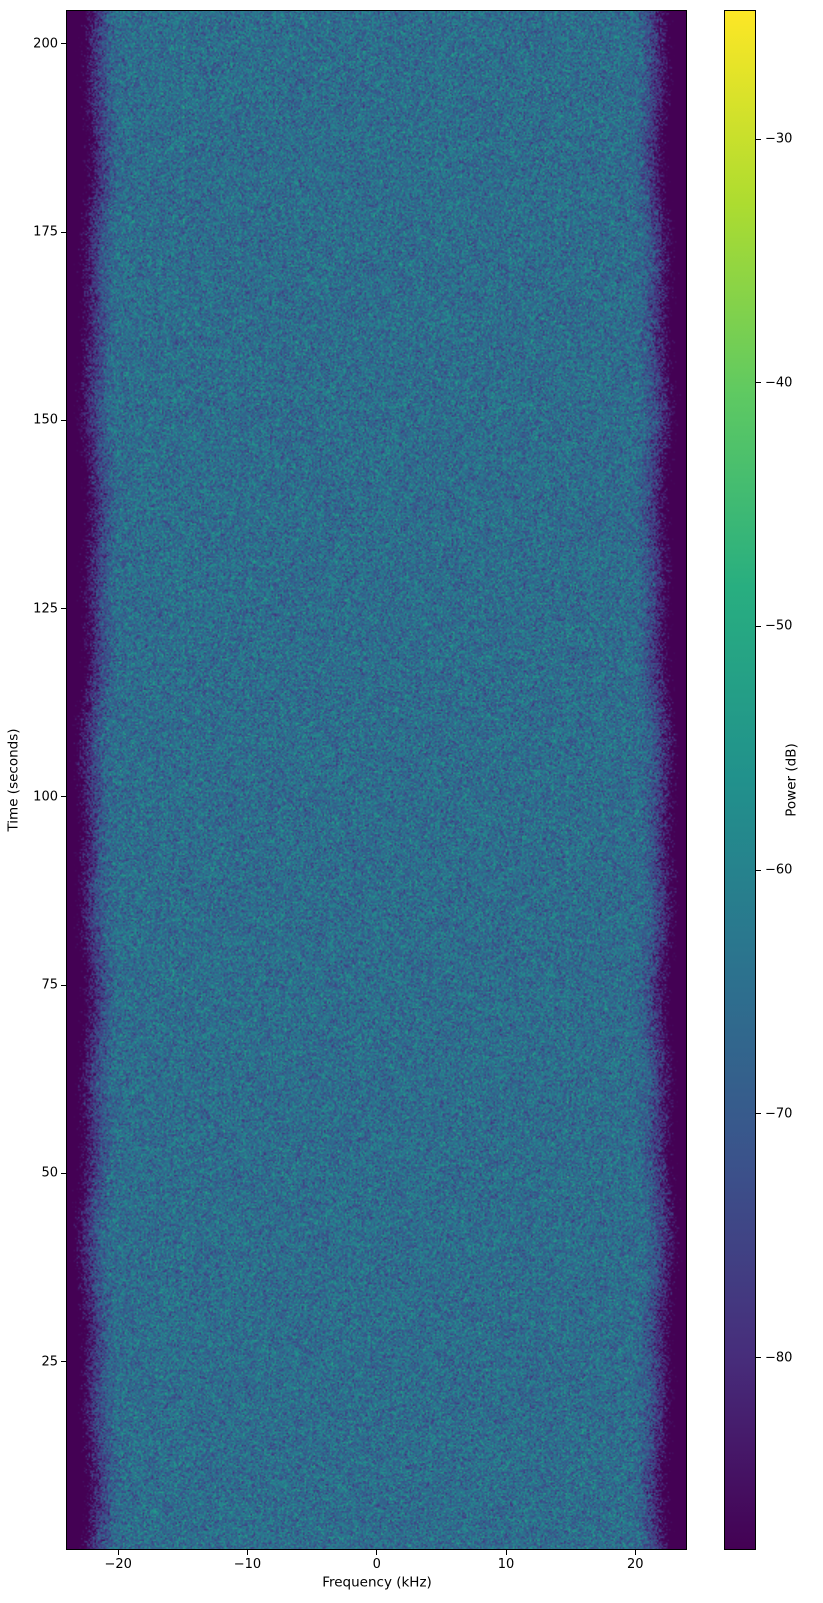 The width and height of the screenshot is (823, 1603). I want to click on colorbar-gradient, so click(740, 780).